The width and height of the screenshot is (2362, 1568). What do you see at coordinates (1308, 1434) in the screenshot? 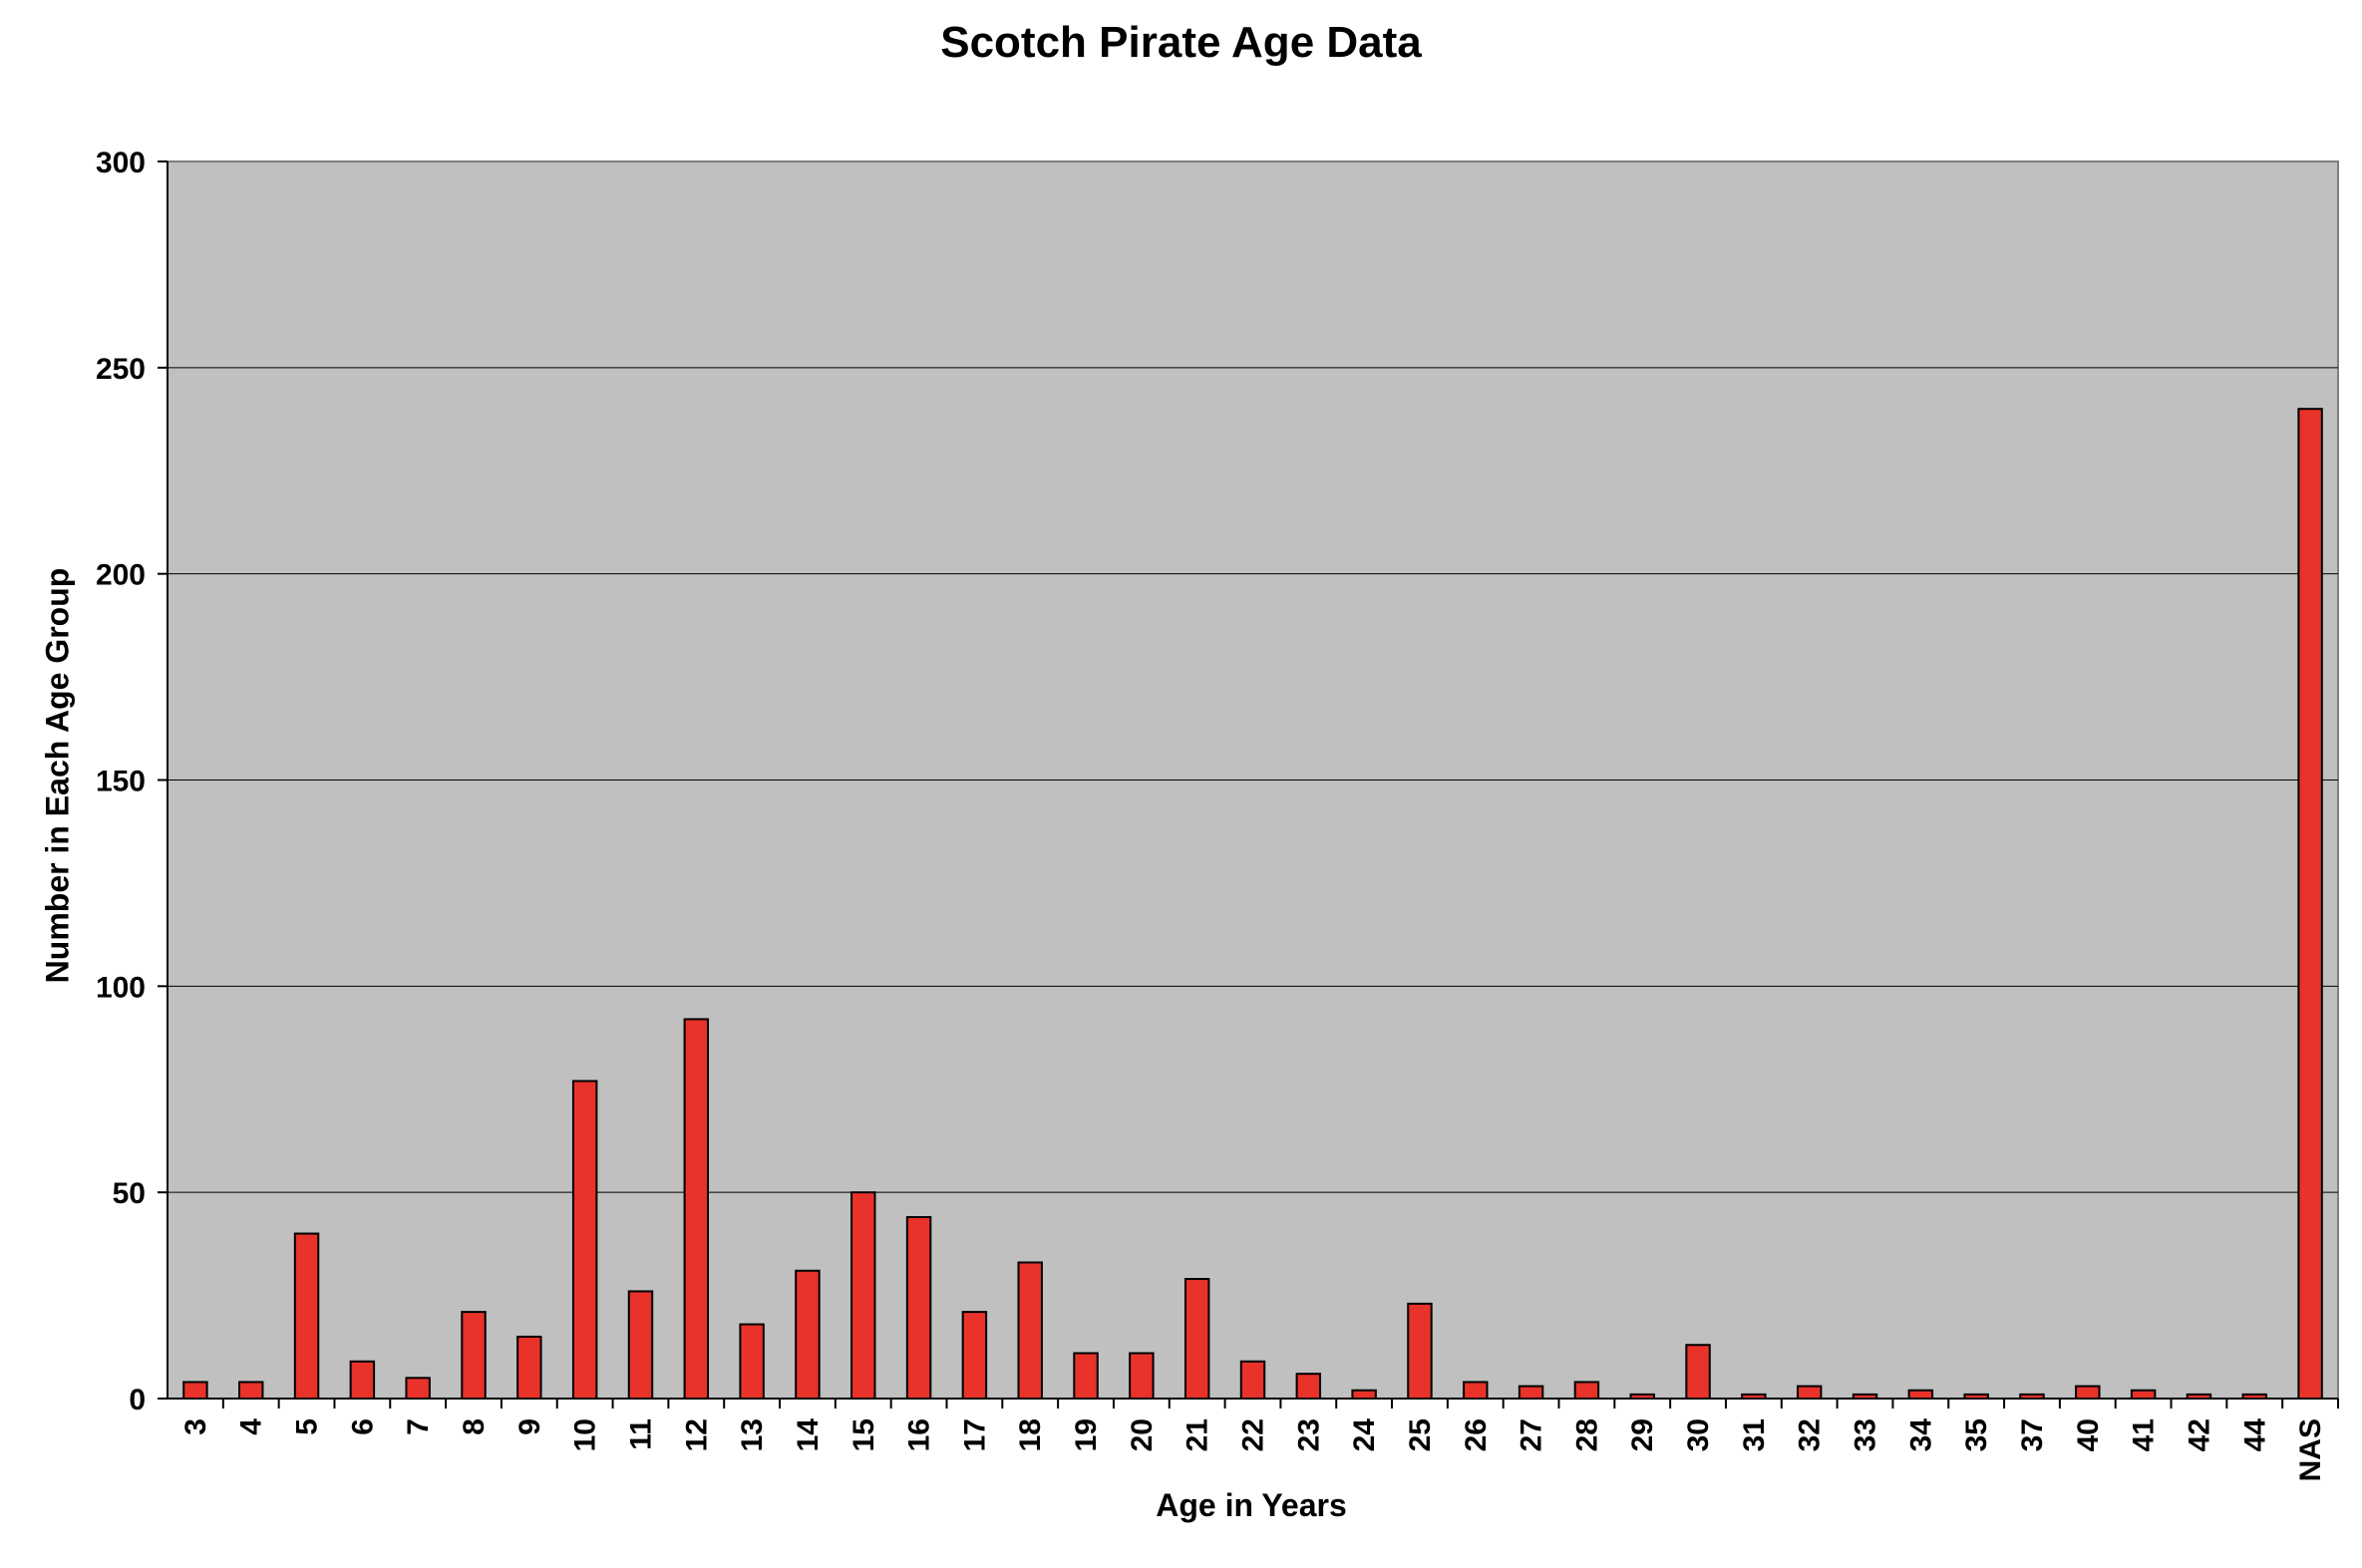
I see `x-tick-label: 23` at bounding box center [1308, 1434].